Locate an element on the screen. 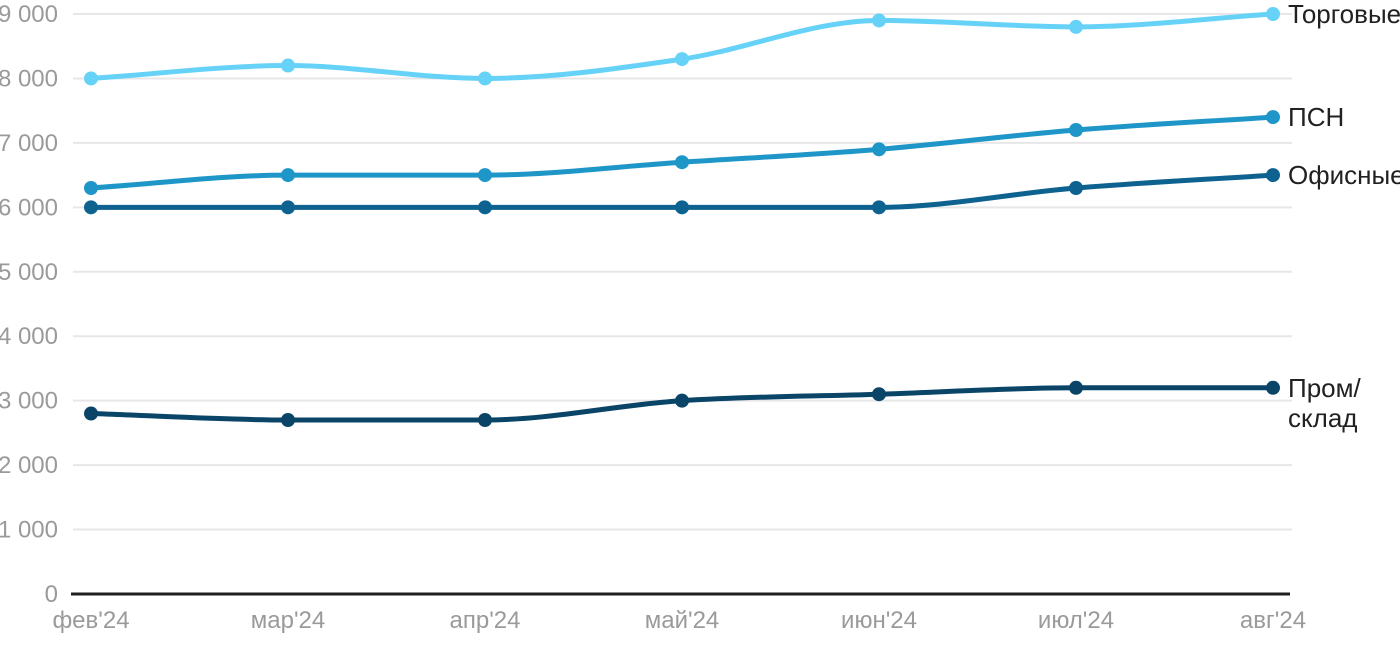 This screenshot has height=650, width=1400. x-axis-tick-label: фев'24 is located at coordinates (90, 620).